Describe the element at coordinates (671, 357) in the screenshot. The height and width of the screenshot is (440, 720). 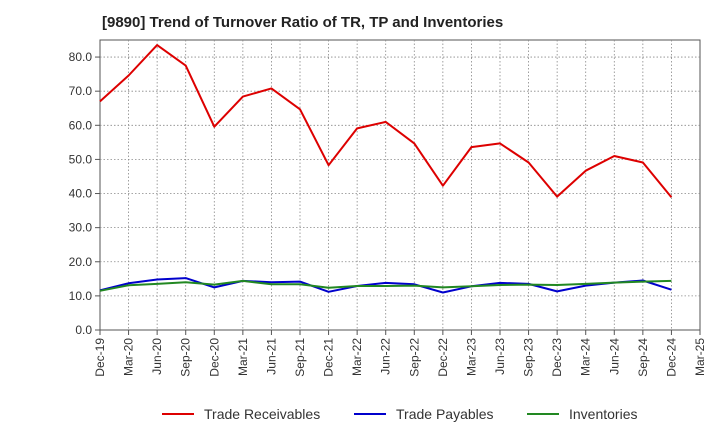
I see `x-tick-label: Dec-24` at that location.